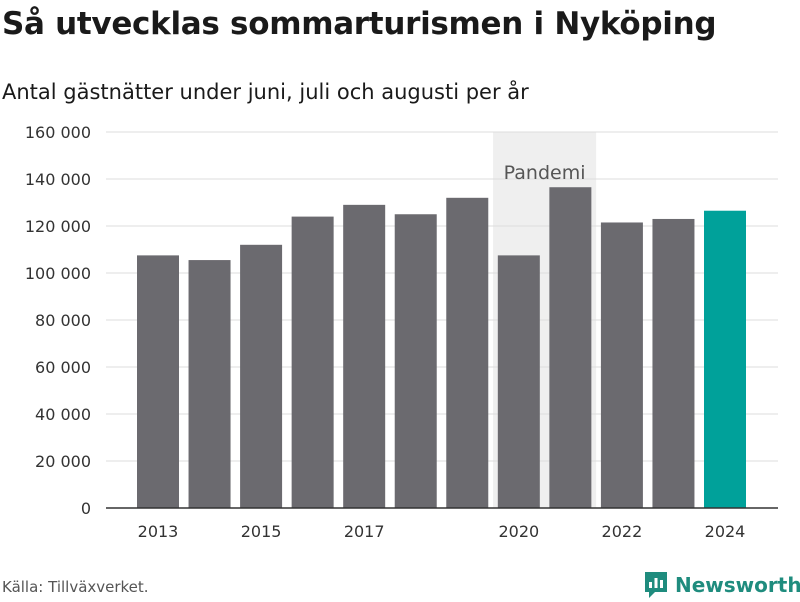  What do you see at coordinates (58, 226) in the screenshot?
I see `y-tick-label: 120 000` at bounding box center [58, 226].